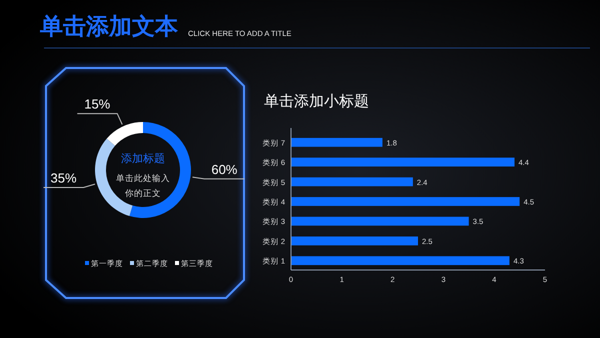 The width and height of the screenshot is (600, 338). What do you see at coordinates (63, 178) in the screenshot?
I see `data-label: 35%` at bounding box center [63, 178].